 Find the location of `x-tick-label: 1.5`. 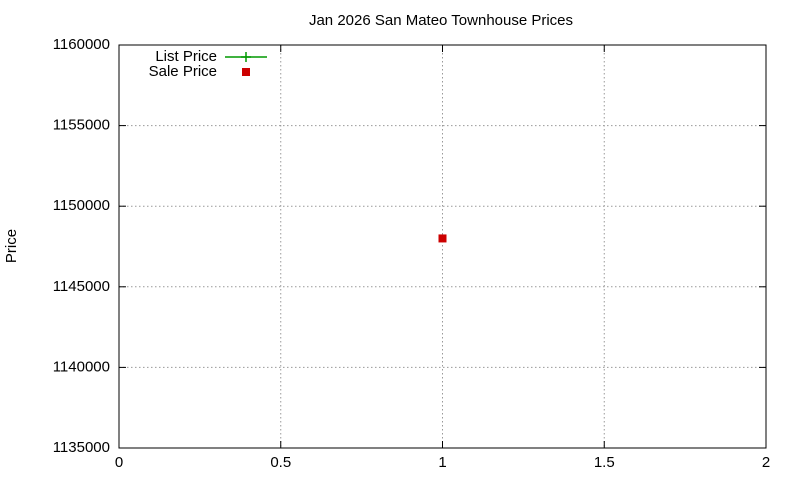

x-tick-label: 1.5 is located at coordinates (604, 462).